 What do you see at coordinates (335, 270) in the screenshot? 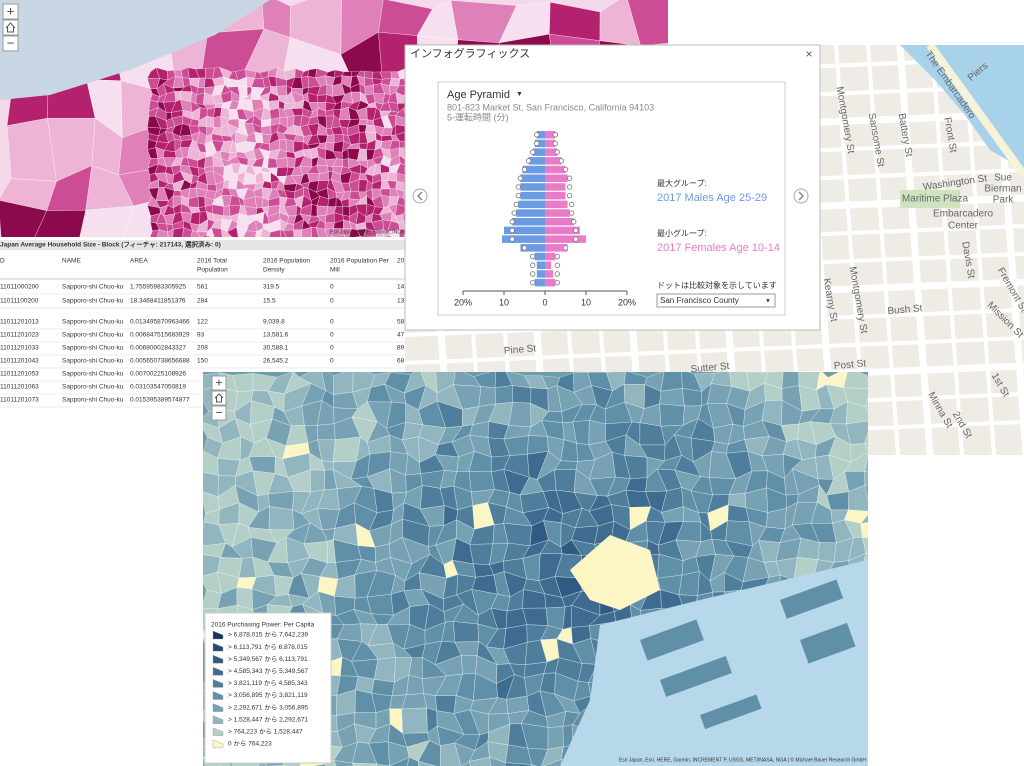
I see `column-header: Mill` at bounding box center [335, 270].